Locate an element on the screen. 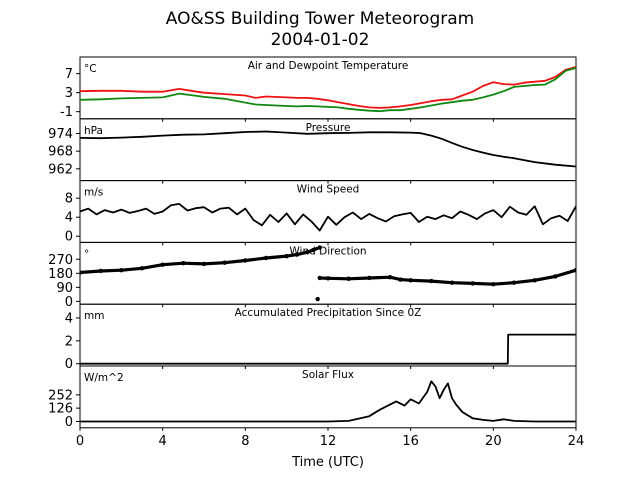  y-tick-label: 270 is located at coordinates (60, 260).